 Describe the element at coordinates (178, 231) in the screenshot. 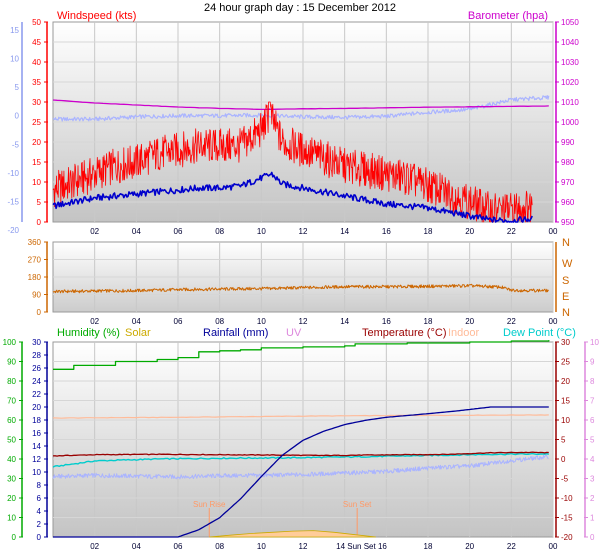

I see `x-tick-label: 06` at that location.